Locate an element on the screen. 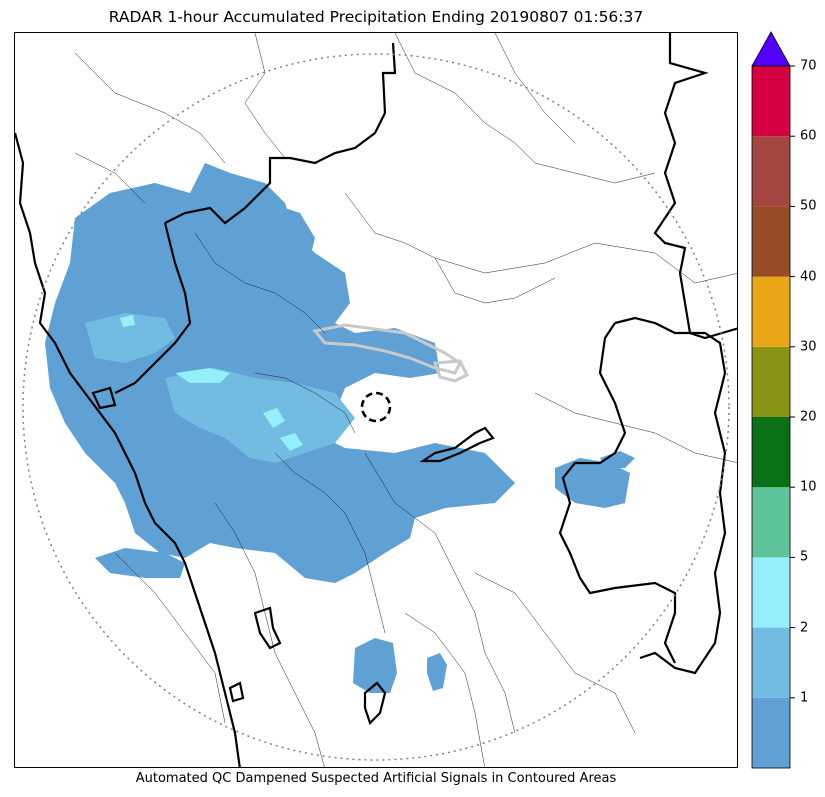  colorbar-tick-label-60: 60 is located at coordinates (808, 136).